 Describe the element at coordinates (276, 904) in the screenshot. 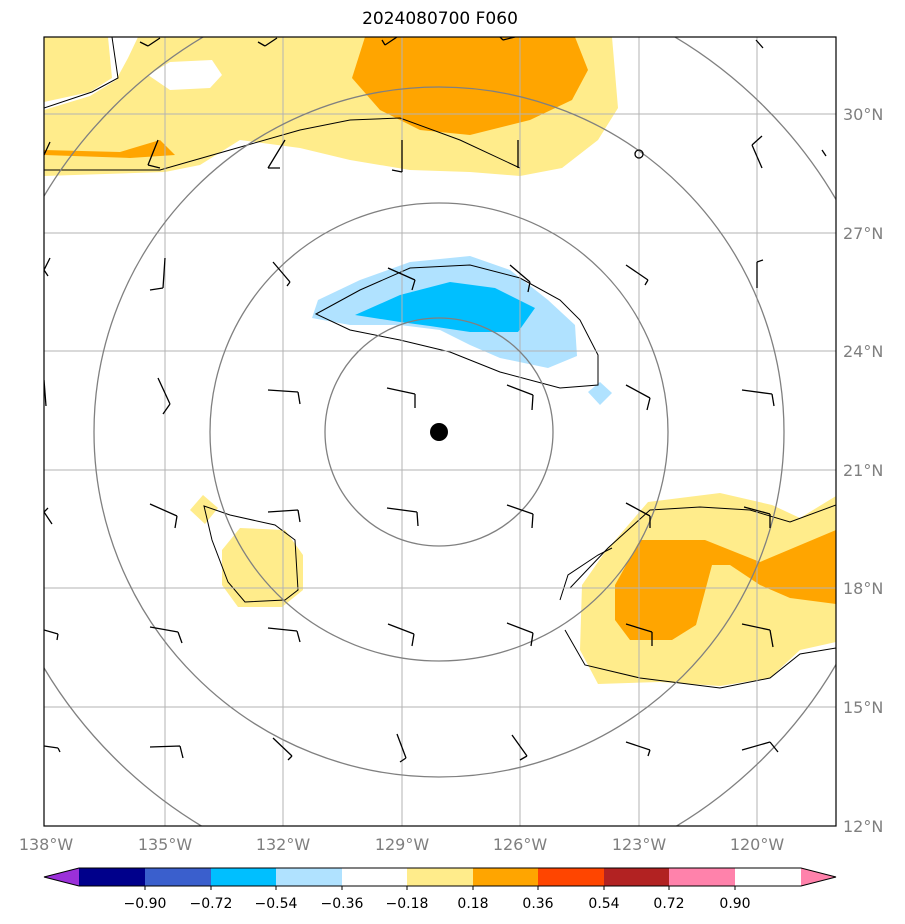

I see `colorbar-label: −0.54` at that location.